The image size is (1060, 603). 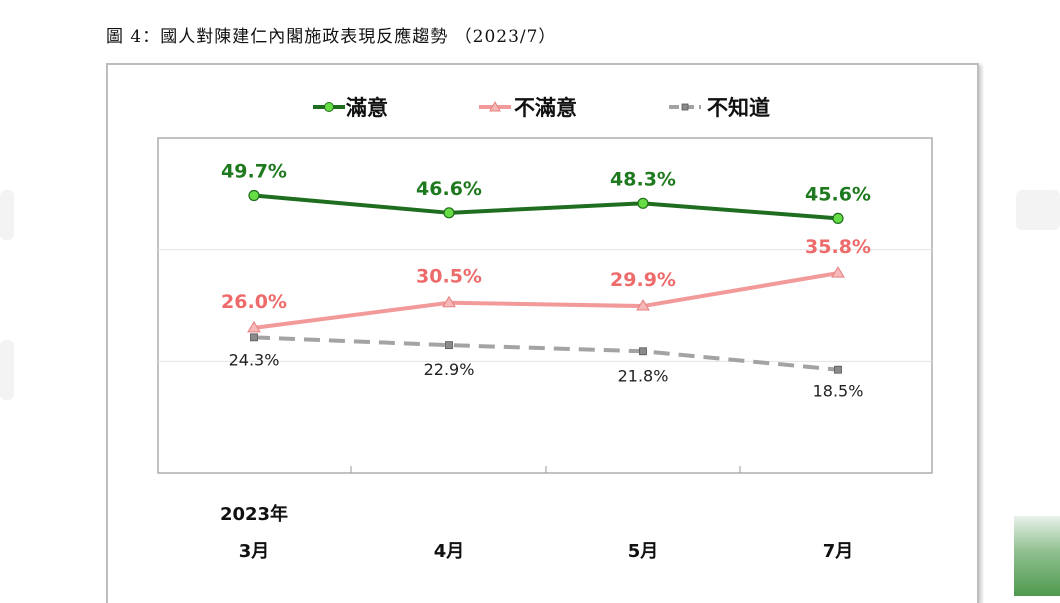 What do you see at coordinates (331, 37) in the screenshot?
I see `figure-caption: 圖 4：國人對陳建仁內閣施政表現反應趨勢 （2023/7）` at bounding box center [331, 37].